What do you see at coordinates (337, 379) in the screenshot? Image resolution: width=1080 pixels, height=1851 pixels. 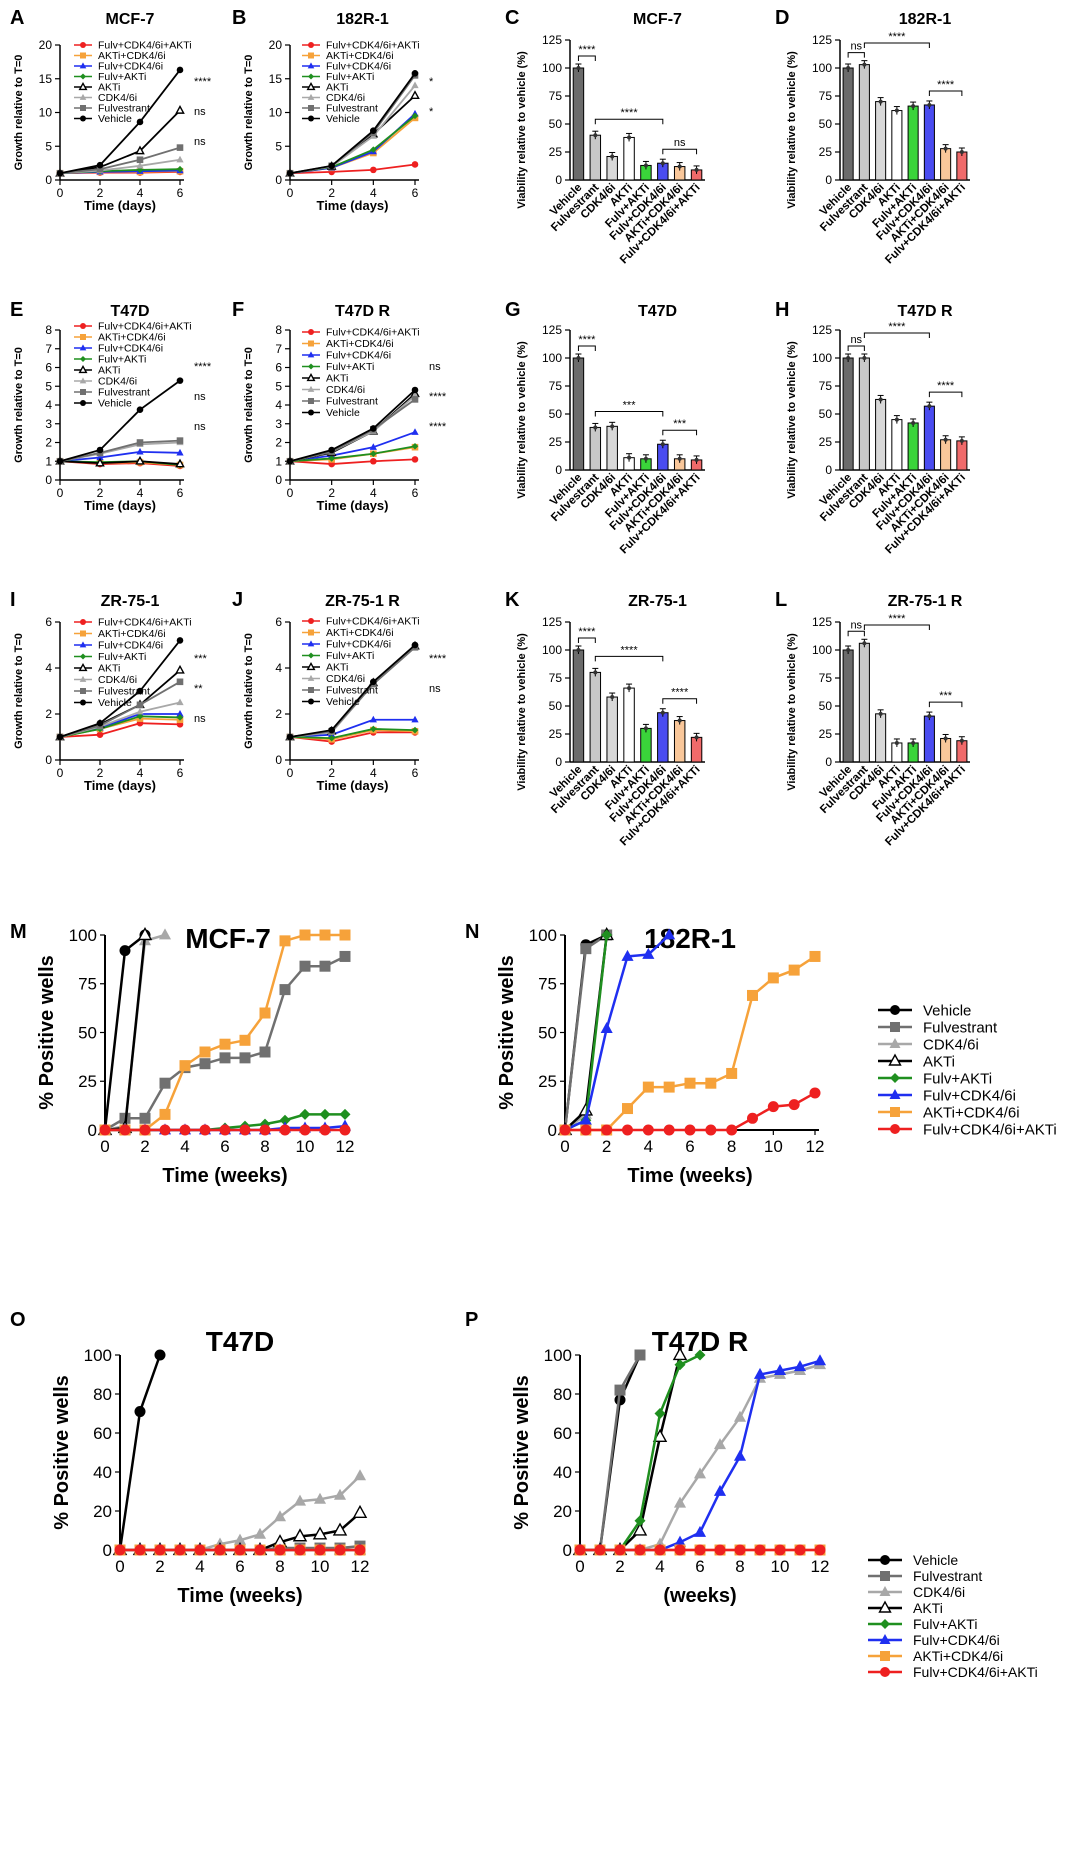 I see `legend-label: AKTi` at bounding box center [337, 379].